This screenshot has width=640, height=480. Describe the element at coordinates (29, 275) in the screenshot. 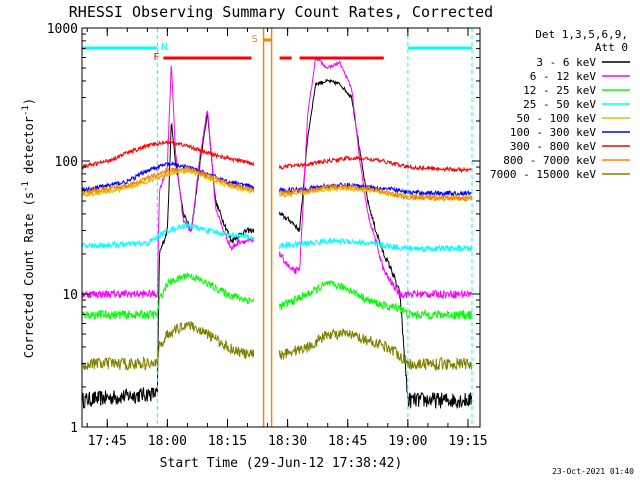

I see `y-axis-label-main: Corrected Count Rate (s` at that location.